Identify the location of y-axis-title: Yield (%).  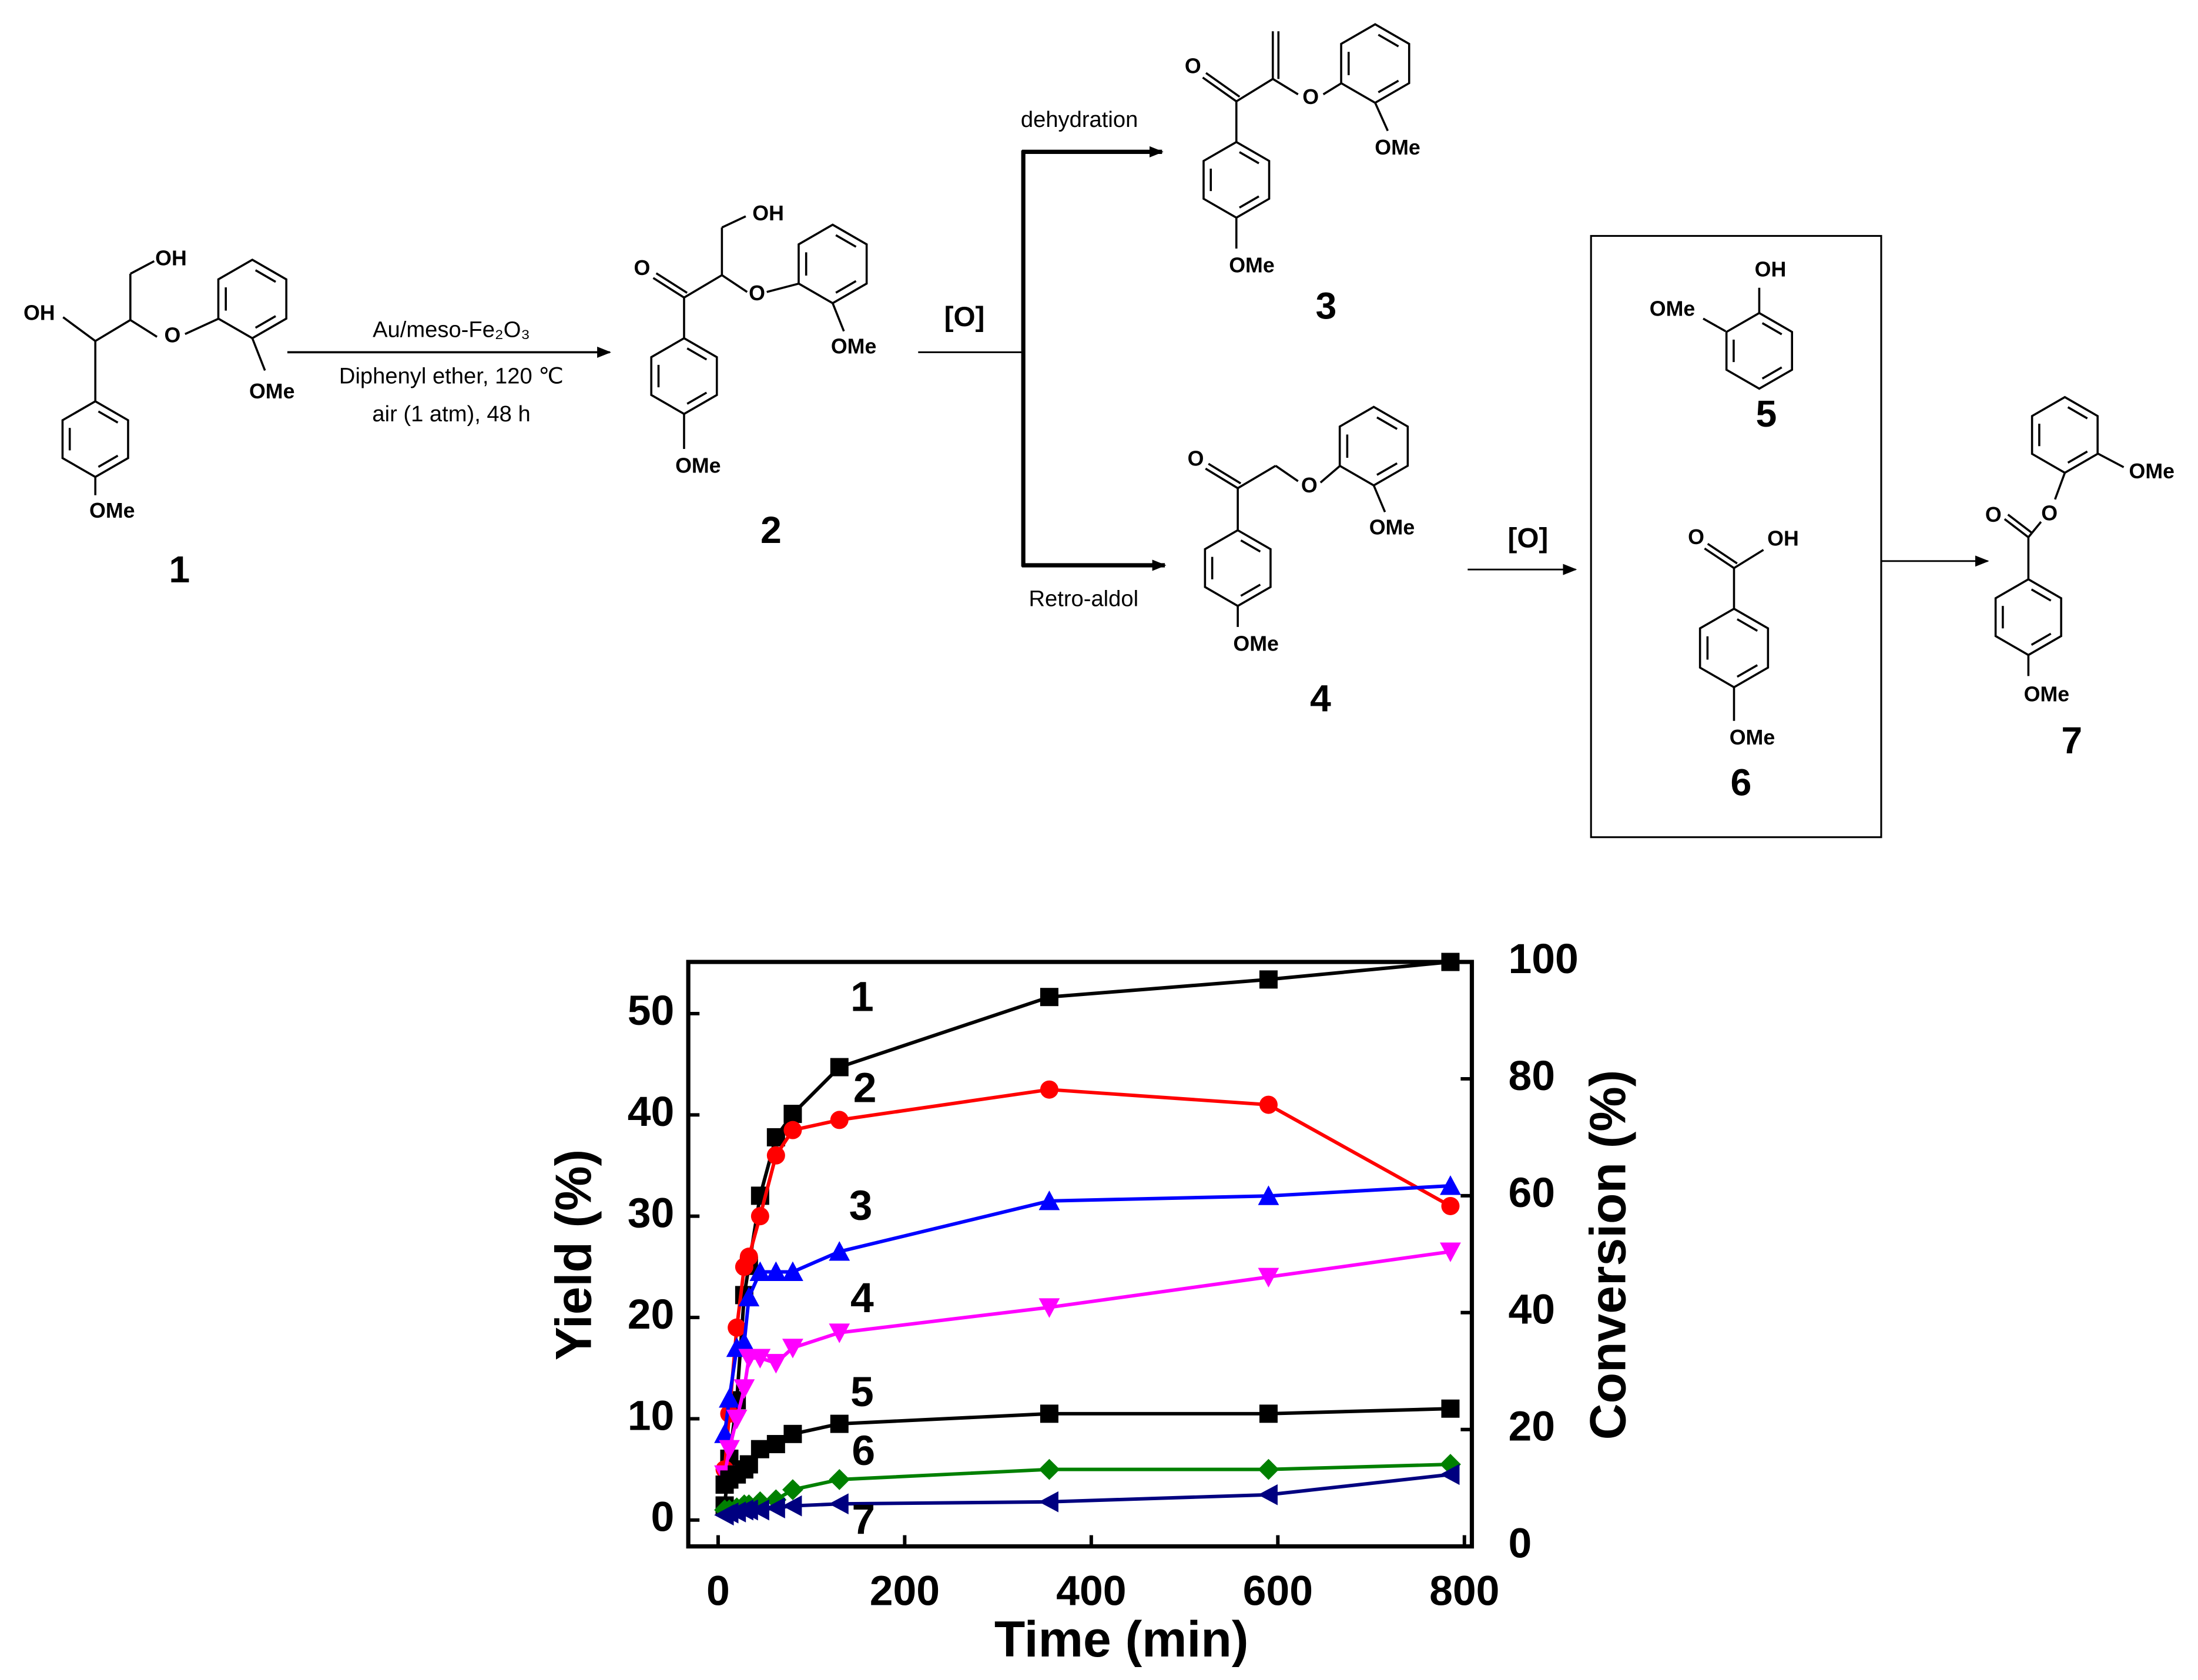
(573, 1254).